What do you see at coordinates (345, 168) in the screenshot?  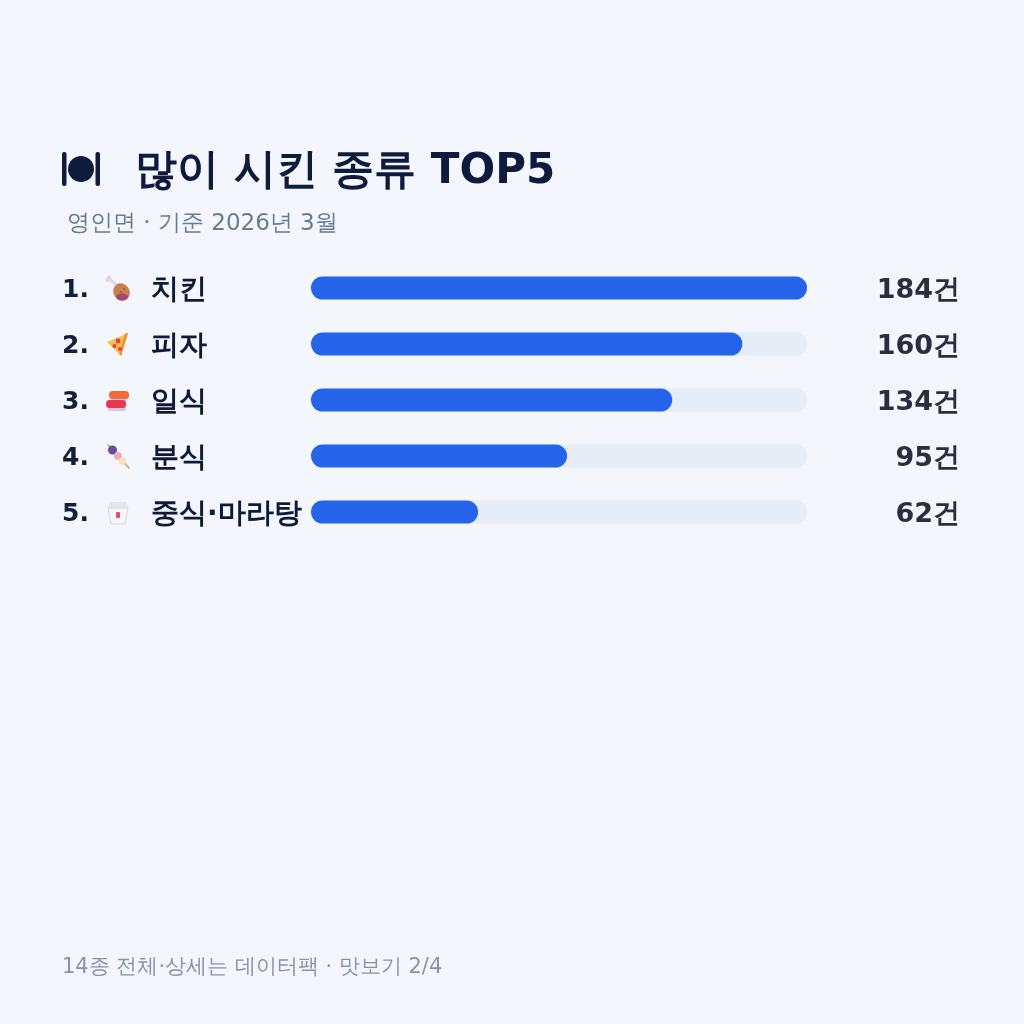 I see `chart-title: 많이 시킨 종류 TOP5` at bounding box center [345, 168].